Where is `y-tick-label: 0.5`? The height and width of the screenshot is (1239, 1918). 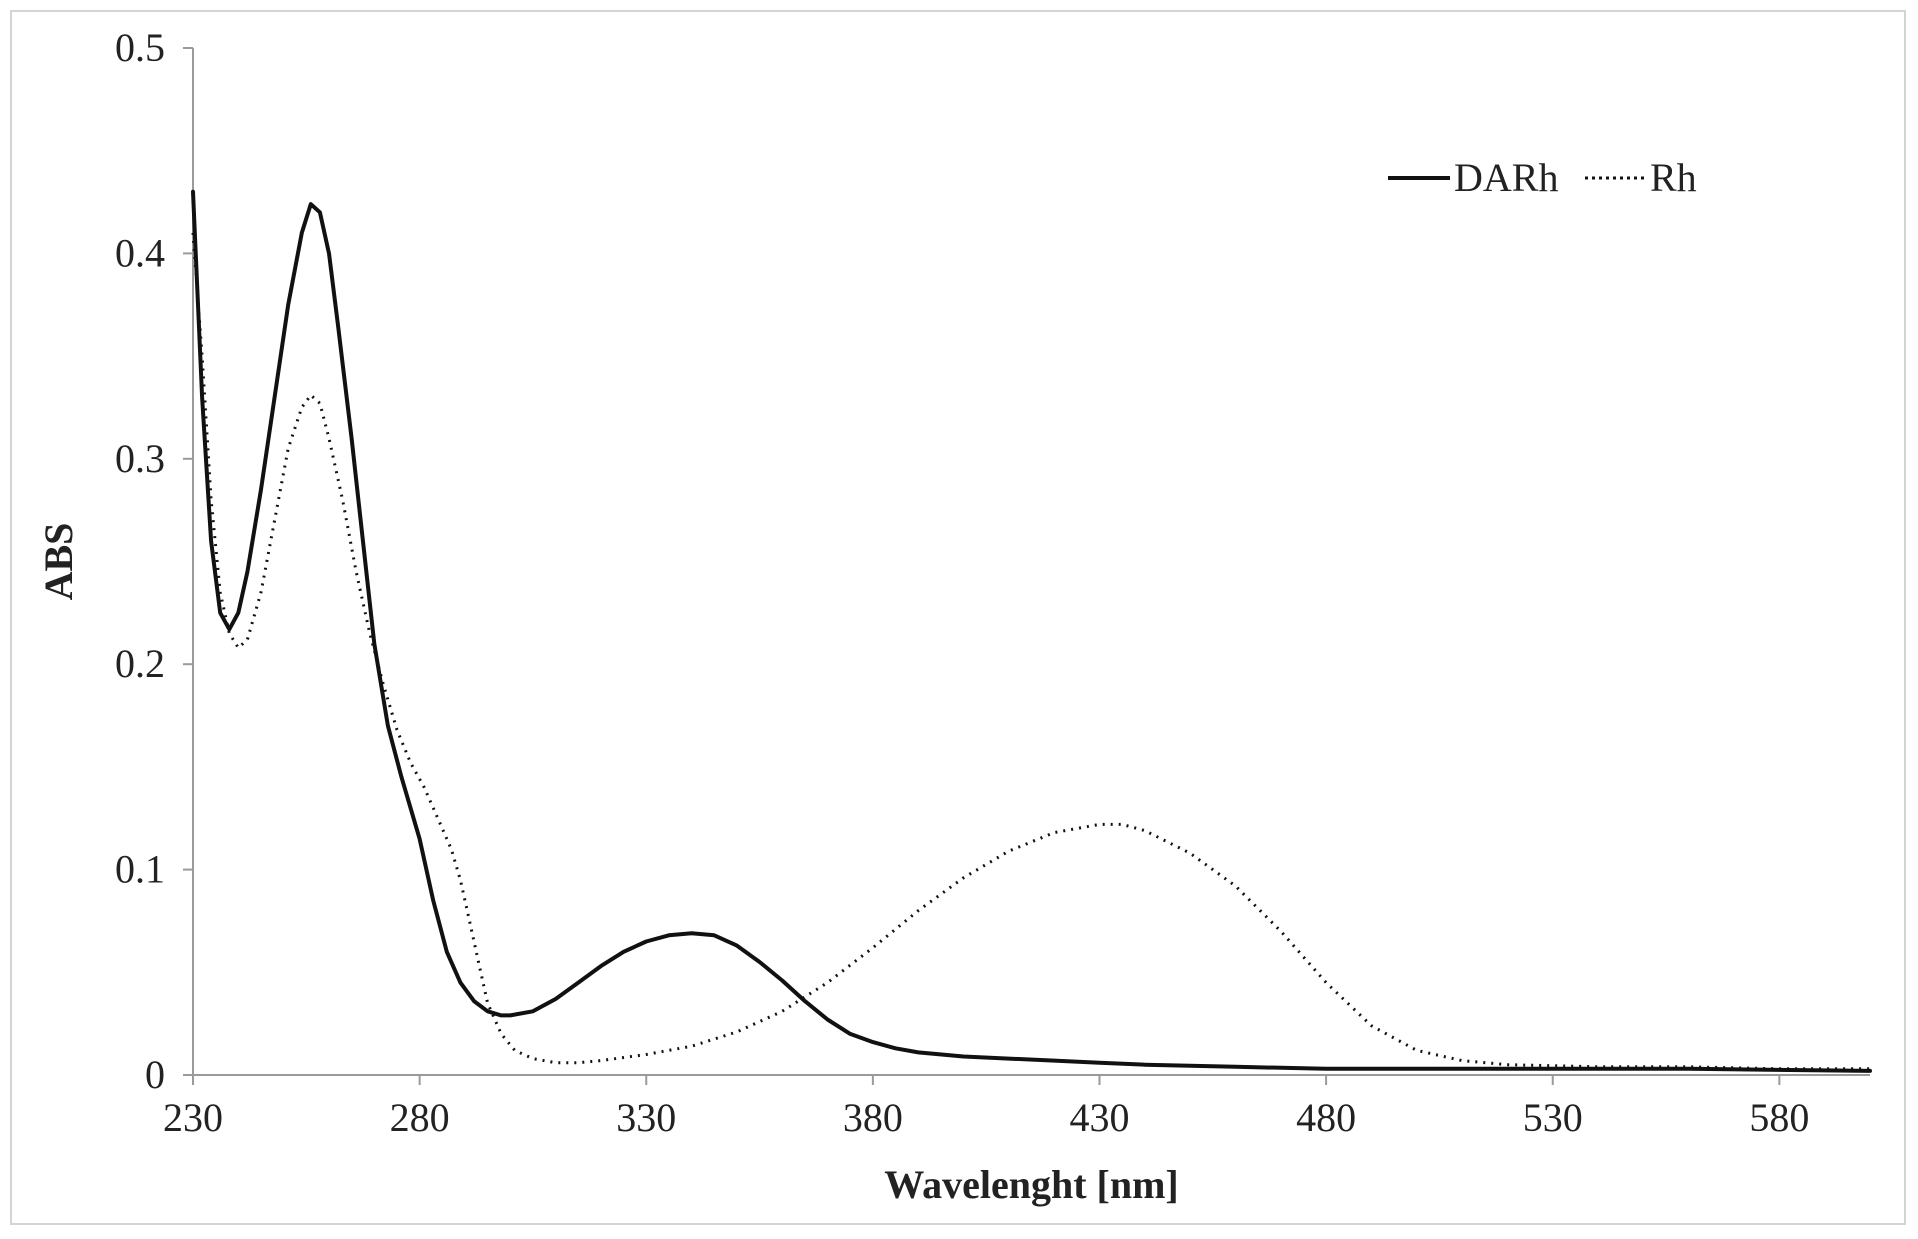
y-tick-label: 0.5 is located at coordinates (140, 47).